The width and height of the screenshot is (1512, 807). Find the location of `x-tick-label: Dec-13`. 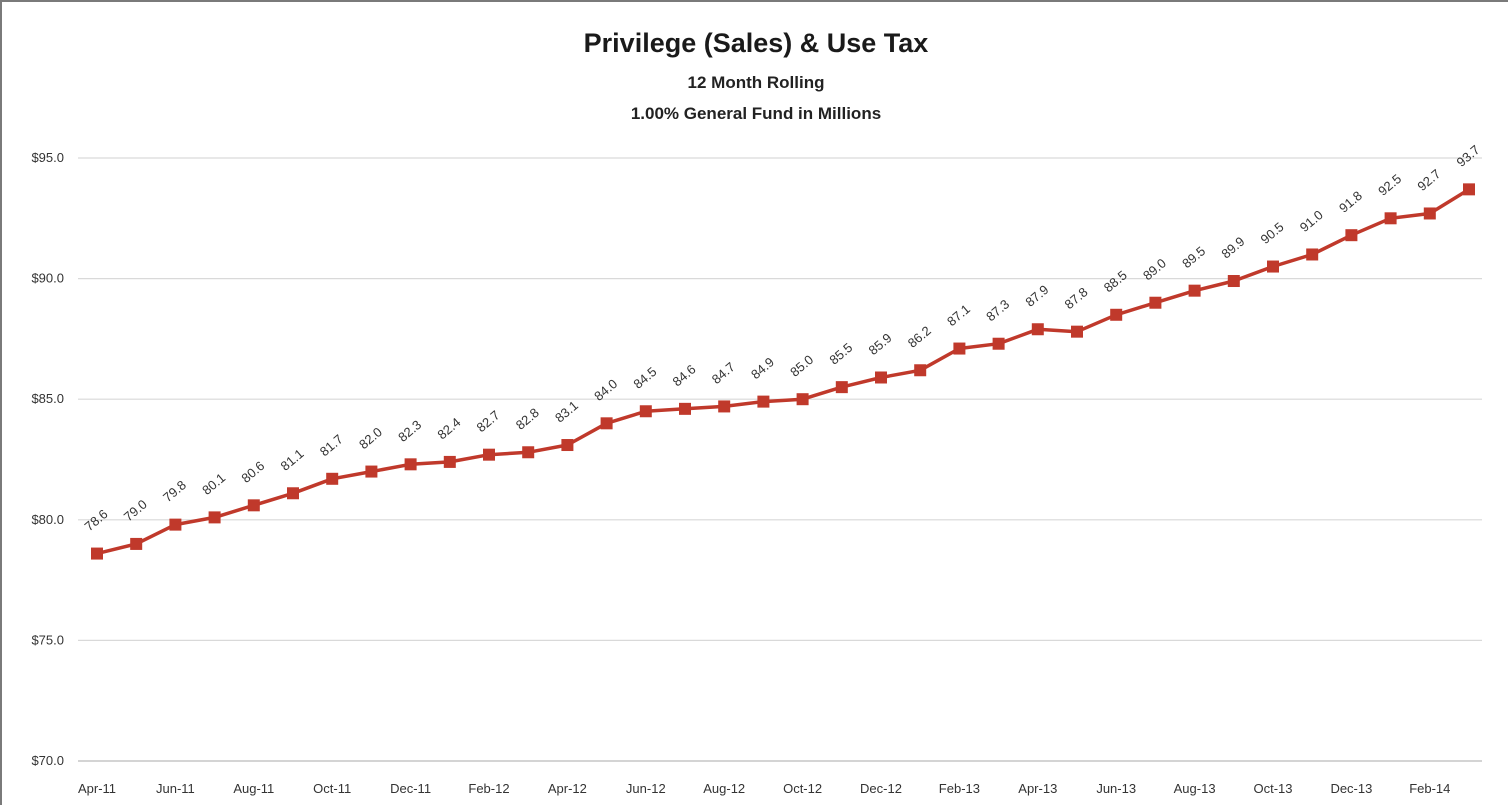

x-tick-label: Dec-13 is located at coordinates (1351, 788).